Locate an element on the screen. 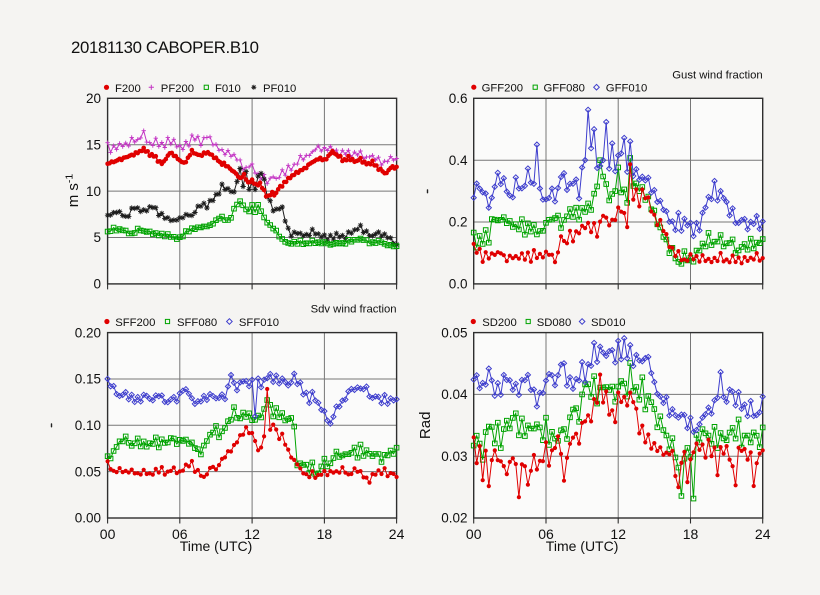 The height and width of the screenshot is (595, 820). svg-text: SD080 is located at coordinates (554, 323).